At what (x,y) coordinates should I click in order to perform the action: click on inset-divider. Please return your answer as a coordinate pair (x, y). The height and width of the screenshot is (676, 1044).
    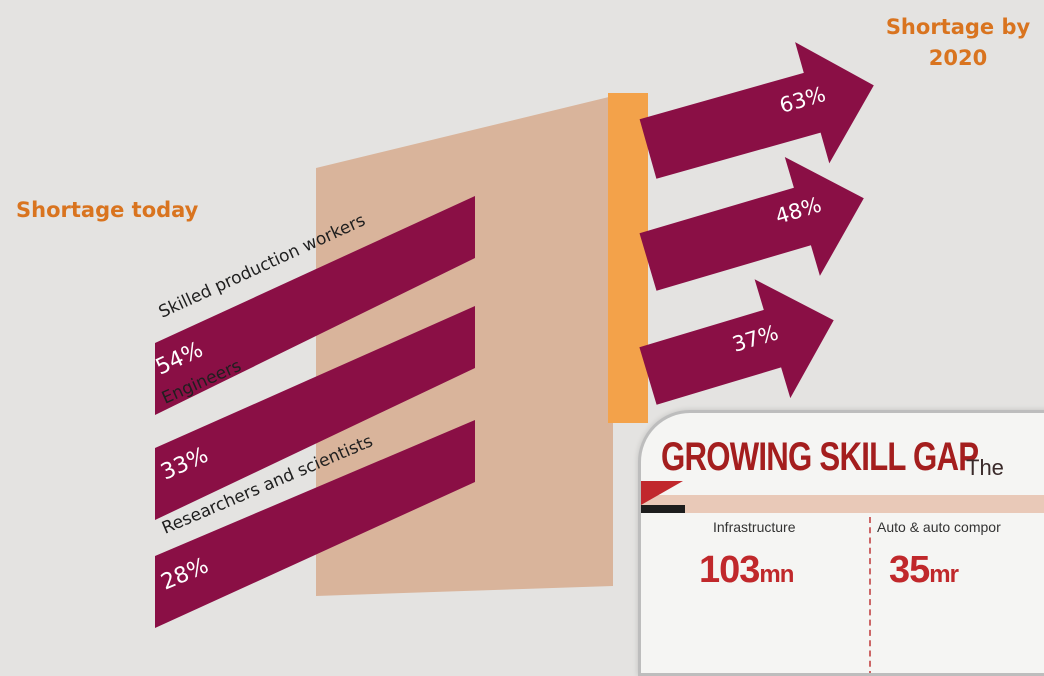
    Looking at the image, I should click on (870, 595).